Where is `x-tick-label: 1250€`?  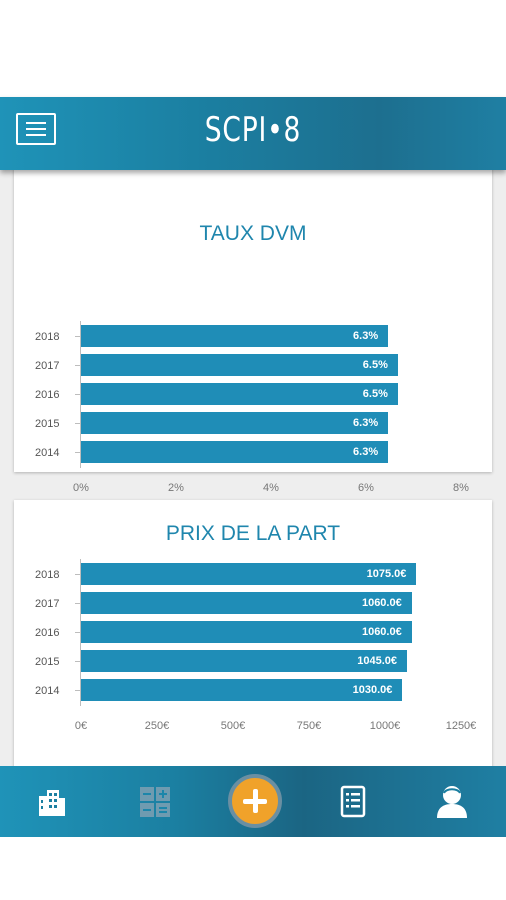
x-tick-label: 1250€ is located at coordinates (461, 726).